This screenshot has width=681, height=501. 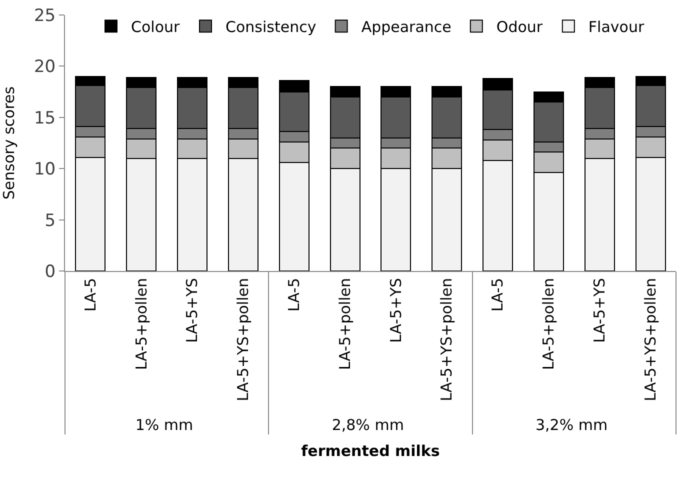 I want to click on y-tick-label: 15, so click(x=45, y=118).